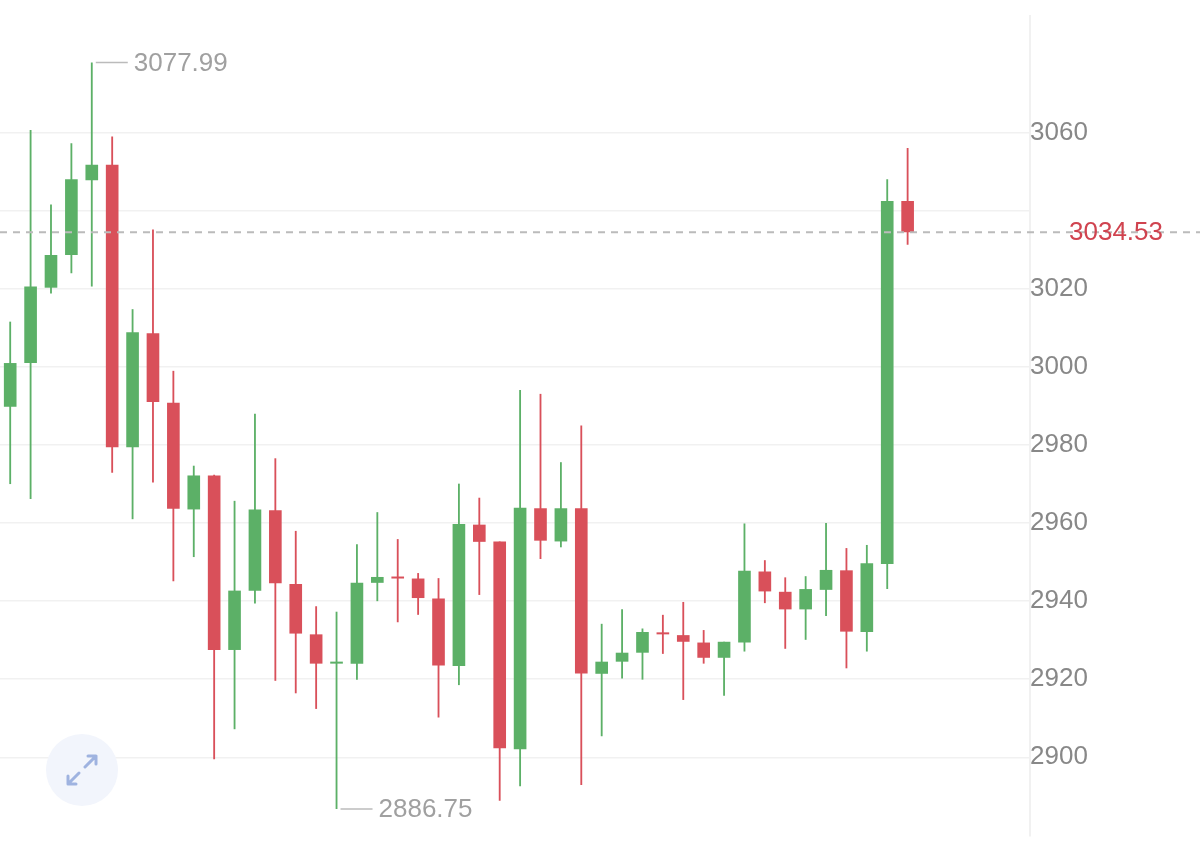 Image resolution: width=1200 pixels, height=851 pixels. What do you see at coordinates (180, 61) in the screenshot?
I see `annotation: 3077.99` at bounding box center [180, 61].